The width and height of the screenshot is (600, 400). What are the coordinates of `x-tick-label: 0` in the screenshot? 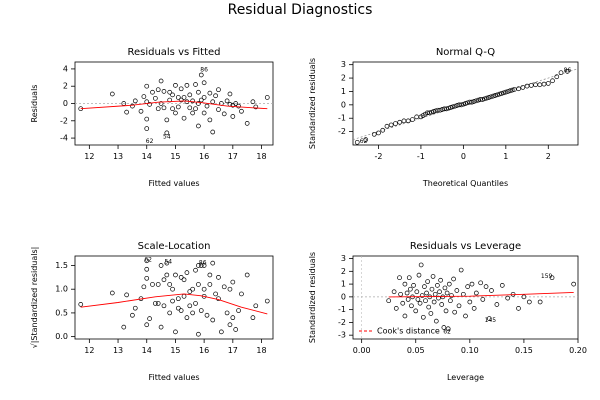 It's located at (463, 156).